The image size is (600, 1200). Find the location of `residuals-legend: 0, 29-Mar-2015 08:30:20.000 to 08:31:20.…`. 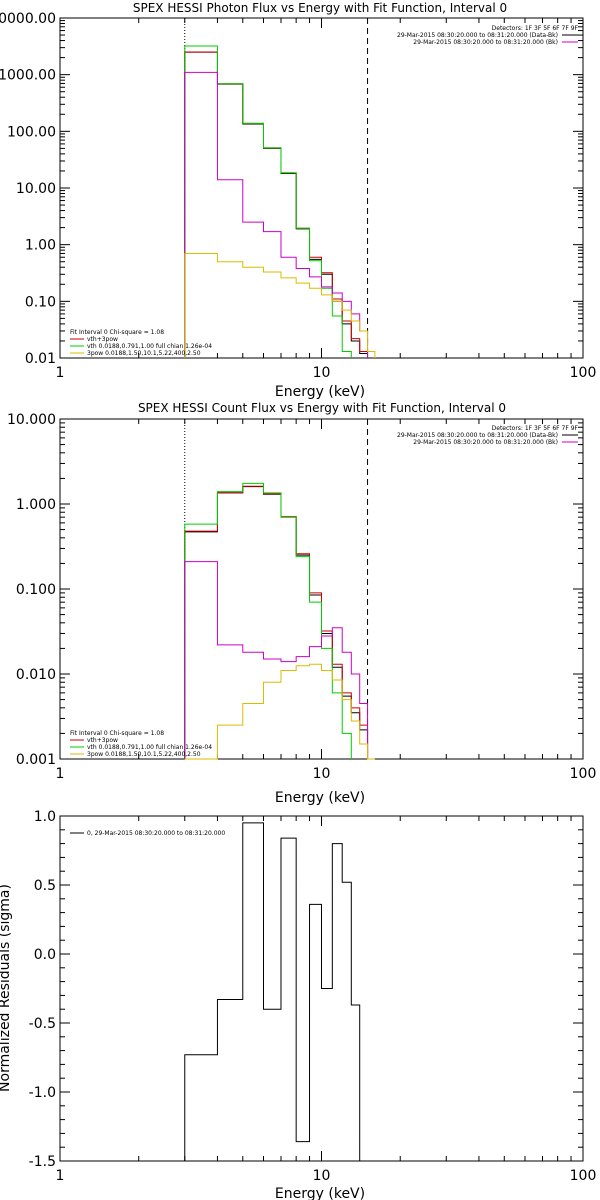

residuals-legend: 0, 29-Mar-2015 08:30:20.000 to 08:31:20.… is located at coordinates (147, 833).